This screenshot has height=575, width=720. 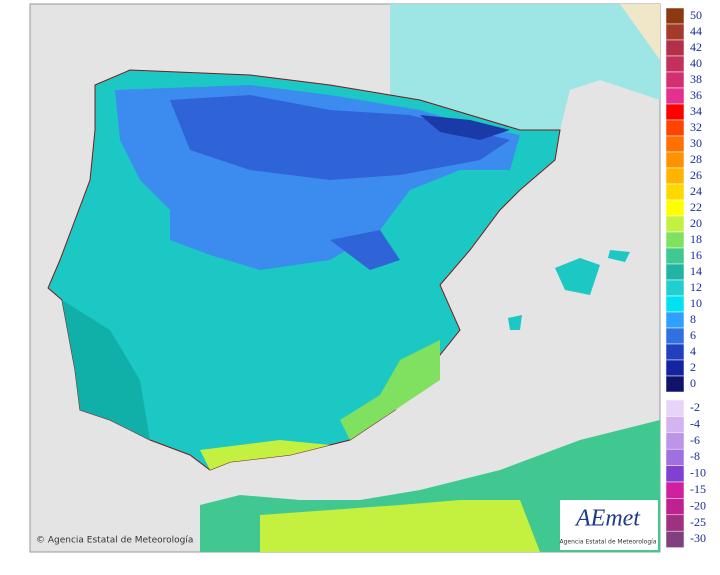 I want to click on legend-label: -25, so click(x=698, y=522).